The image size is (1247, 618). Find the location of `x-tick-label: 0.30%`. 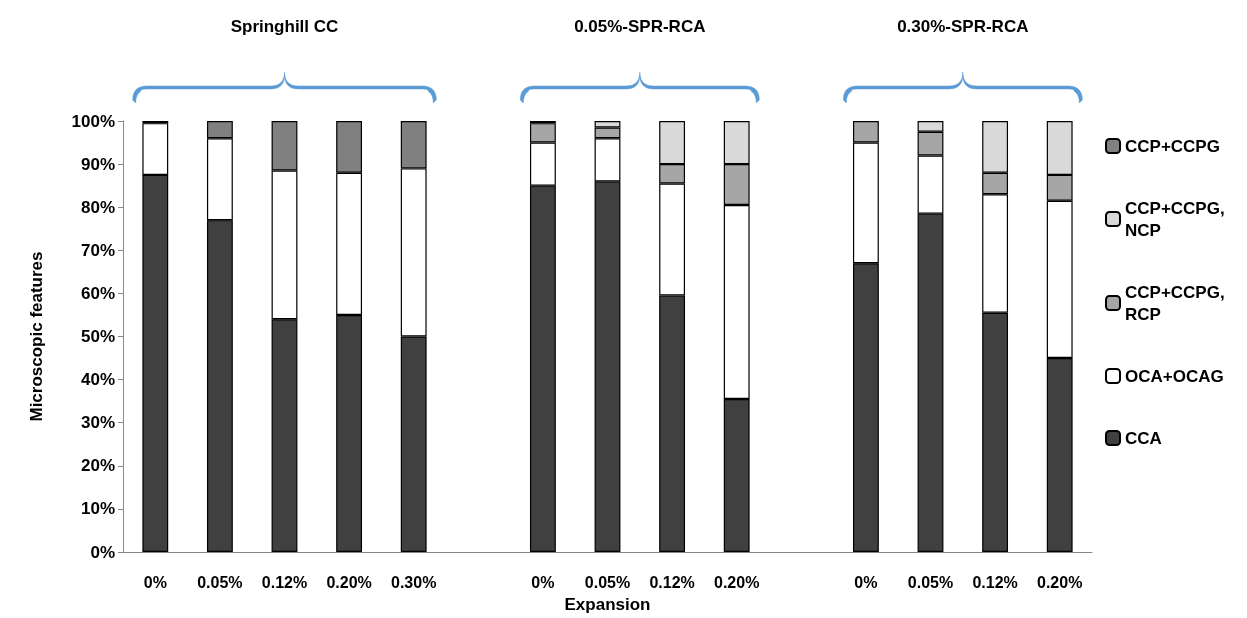

x-tick-label: 0.30% is located at coordinates (414, 582).